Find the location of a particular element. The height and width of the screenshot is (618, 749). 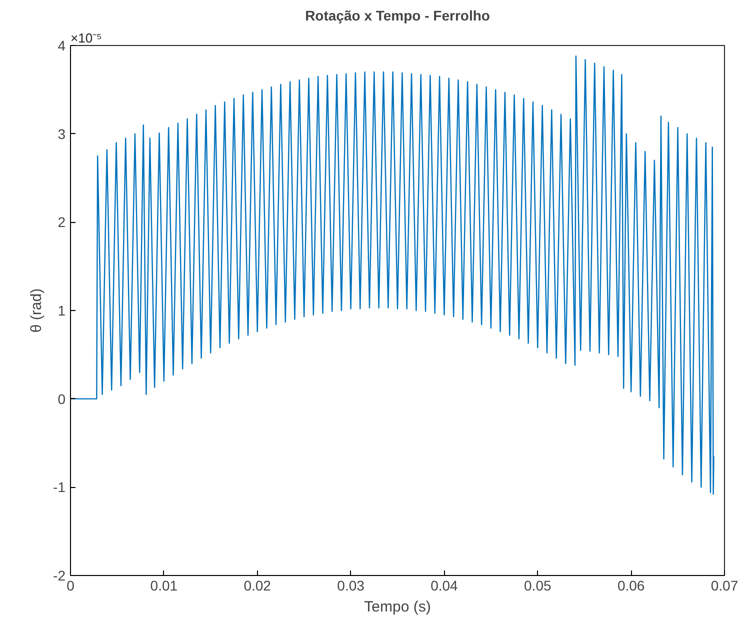

y-tick-label: 4 is located at coordinates (62, 46).